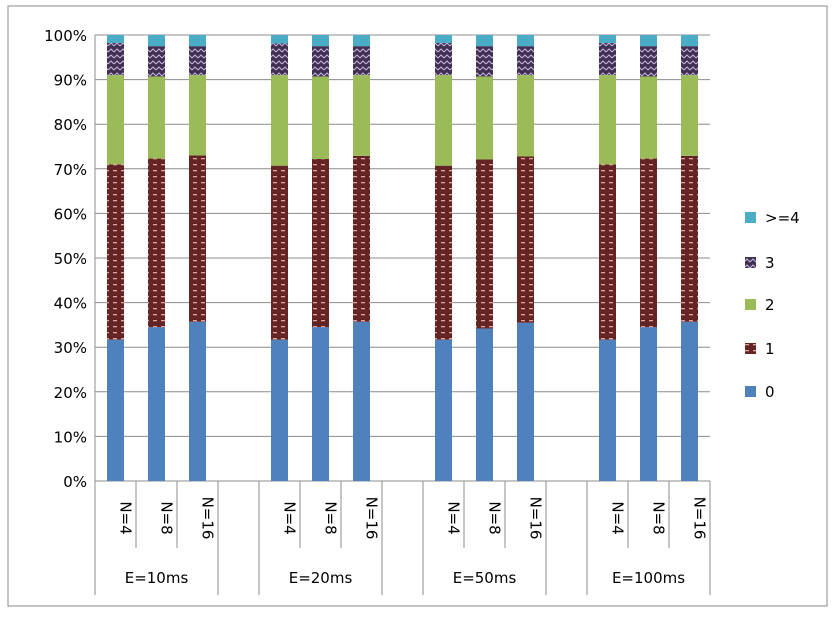 The image size is (835, 621). Describe the element at coordinates (157, 578) in the screenshot. I see `group-label: E=10ms` at that location.